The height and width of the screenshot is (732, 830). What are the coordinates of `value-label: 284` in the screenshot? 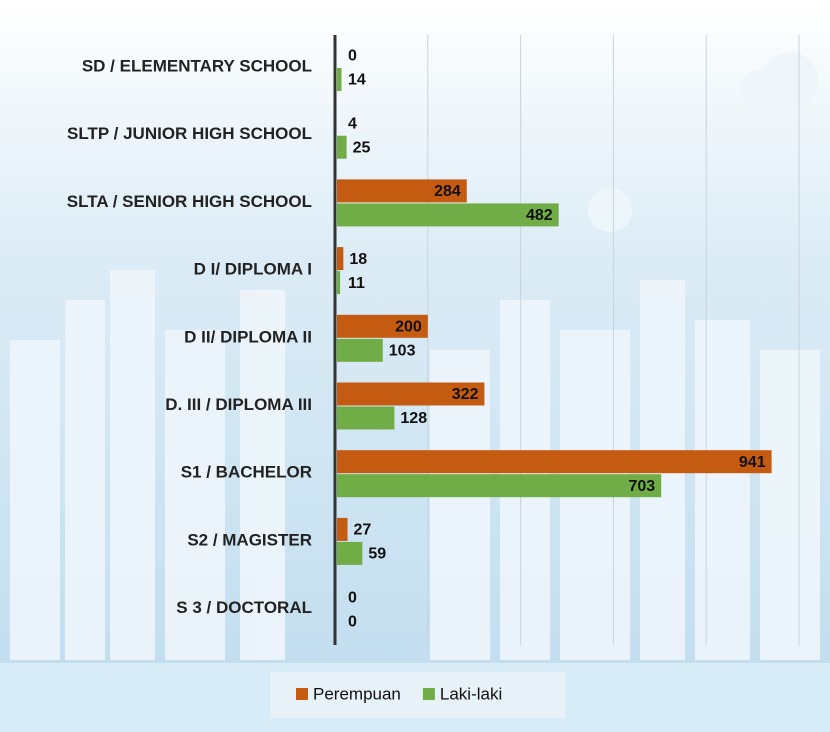 It's located at (447, 191).